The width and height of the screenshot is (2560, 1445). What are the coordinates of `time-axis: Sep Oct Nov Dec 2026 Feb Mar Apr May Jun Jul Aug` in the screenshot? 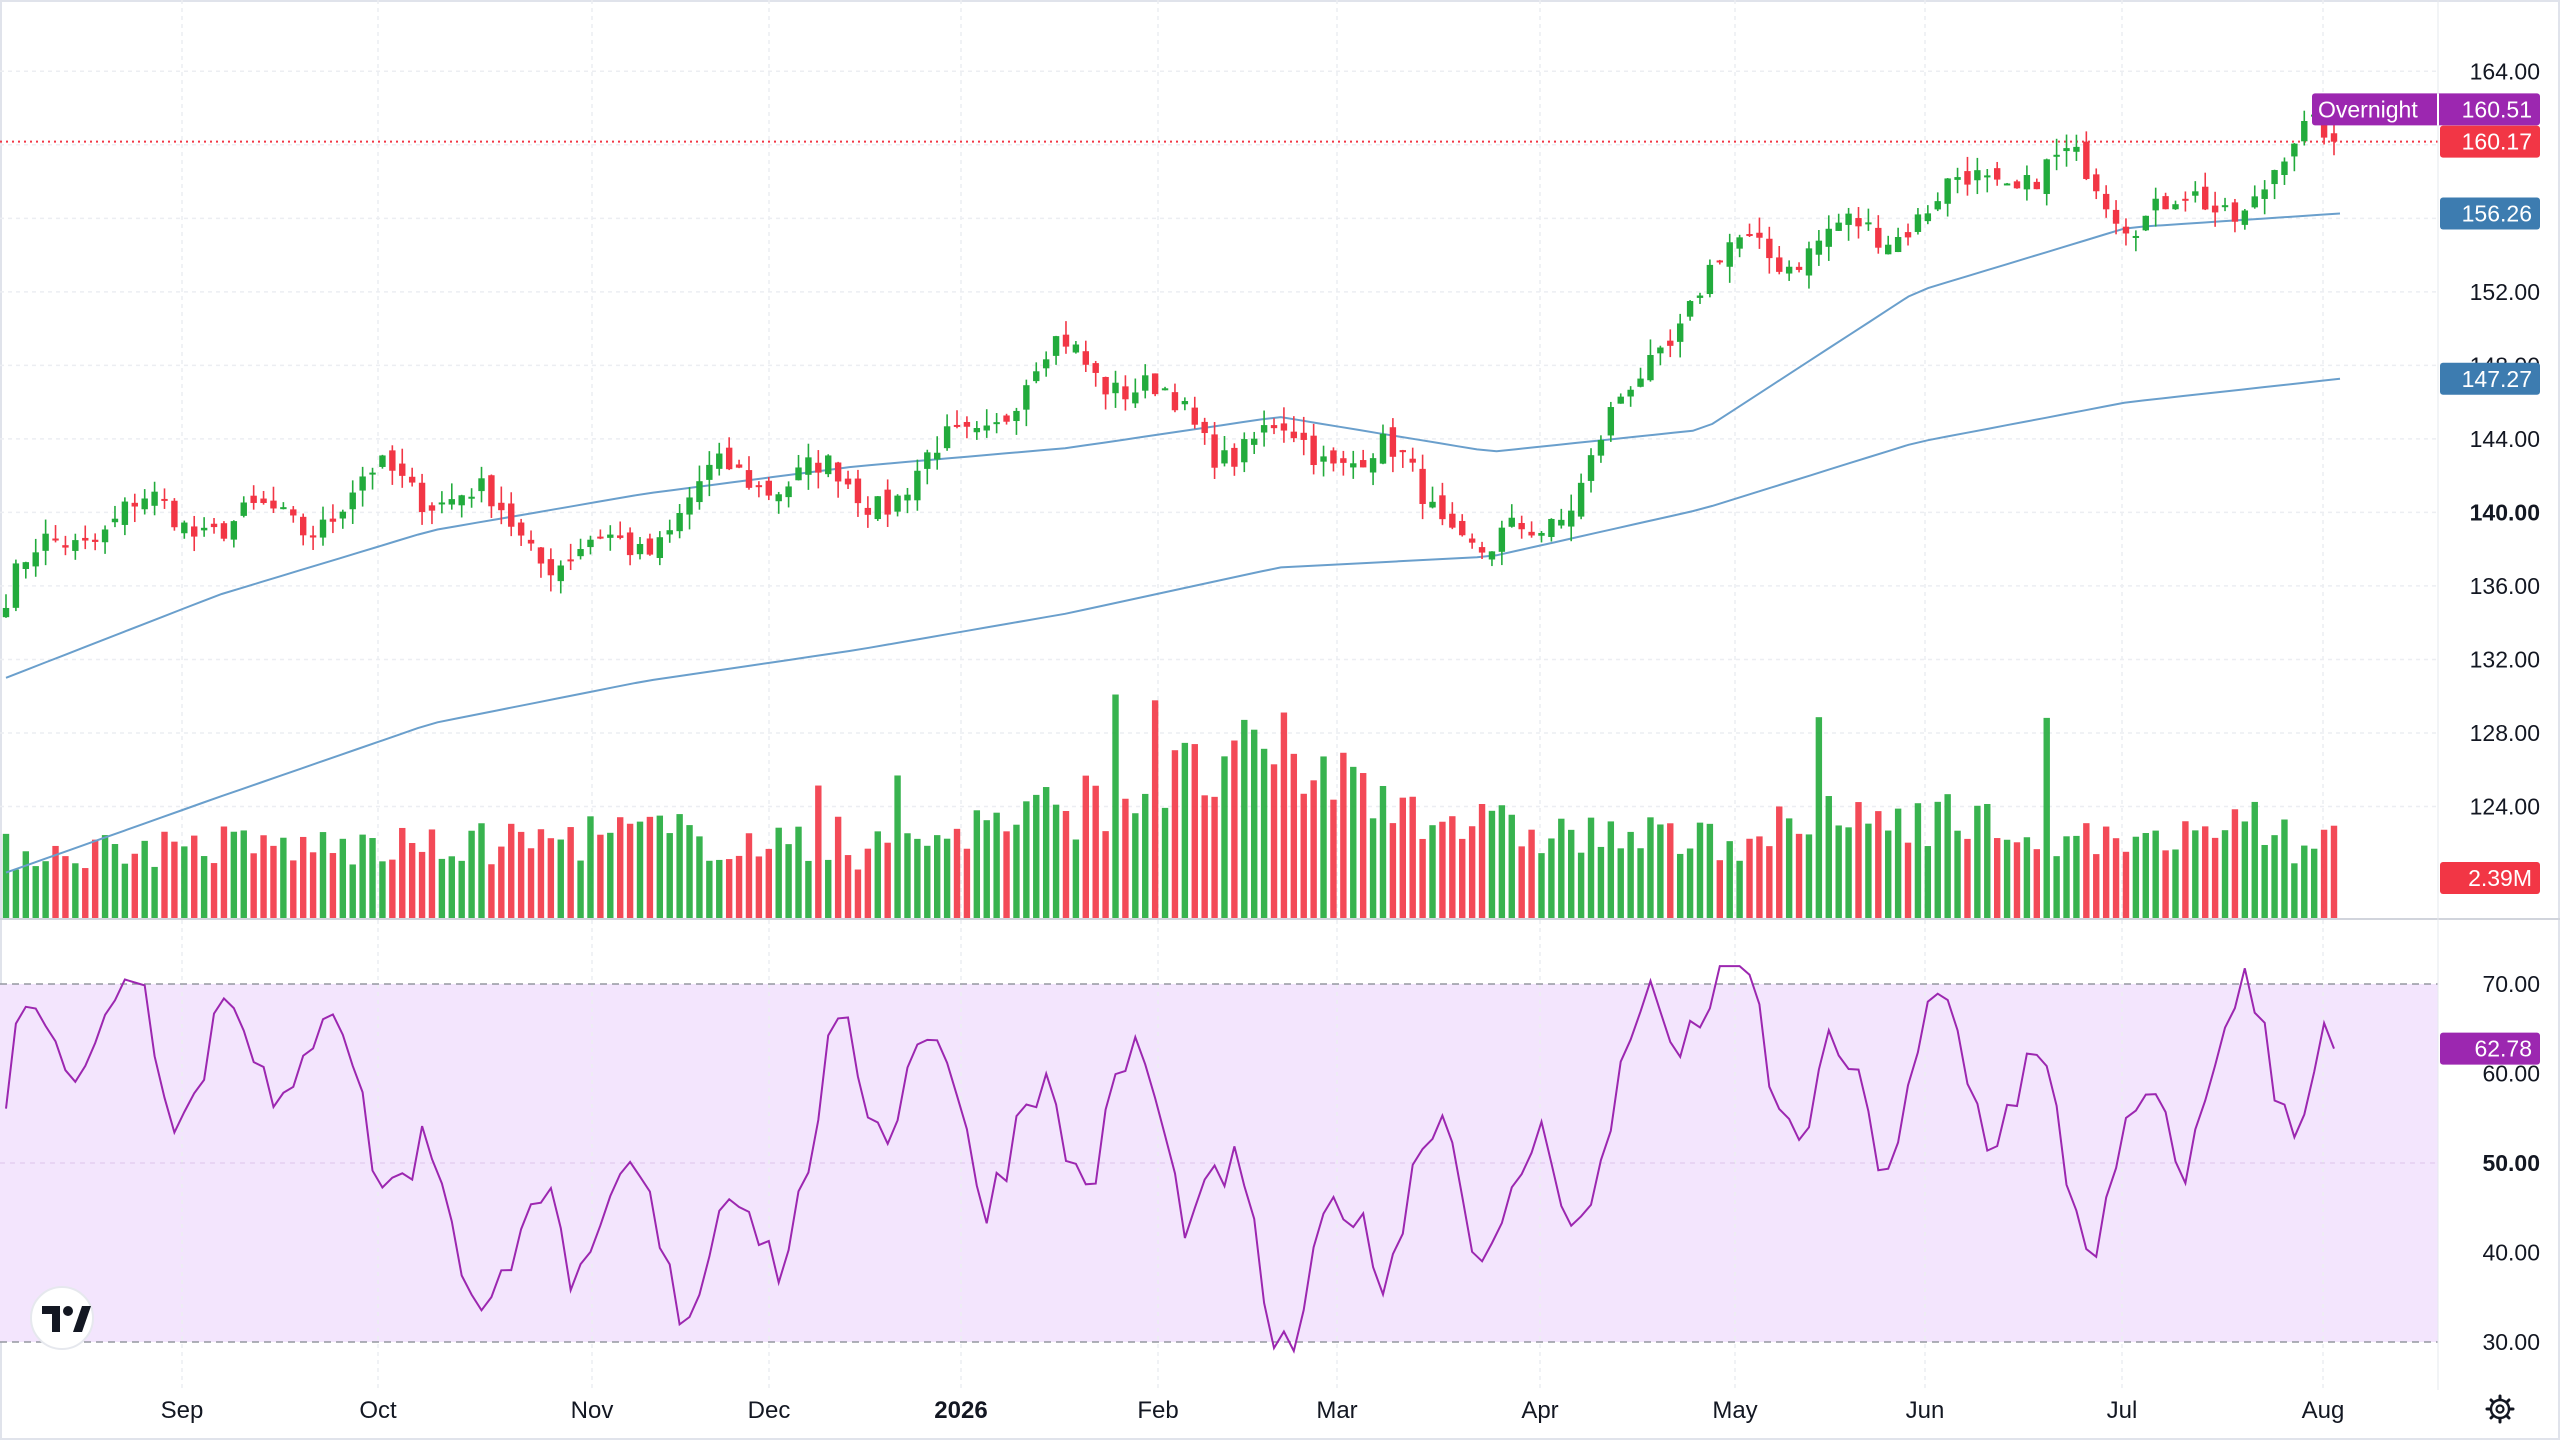 It's located at (1253, 1410).